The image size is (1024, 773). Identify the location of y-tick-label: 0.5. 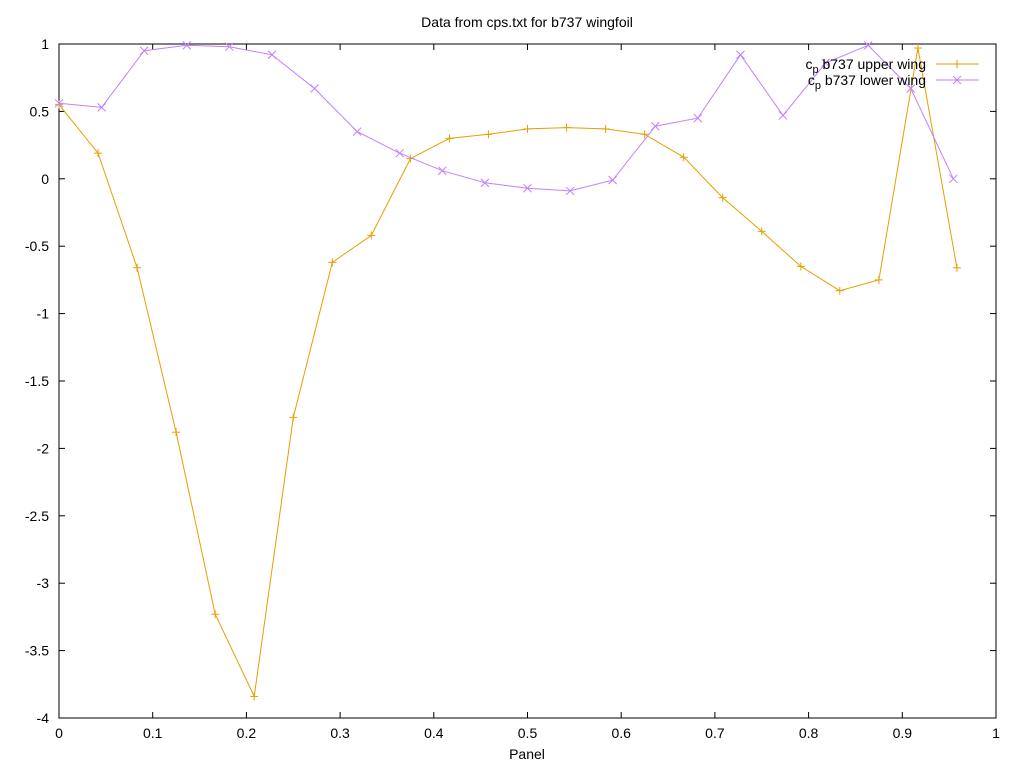
(40, 111).